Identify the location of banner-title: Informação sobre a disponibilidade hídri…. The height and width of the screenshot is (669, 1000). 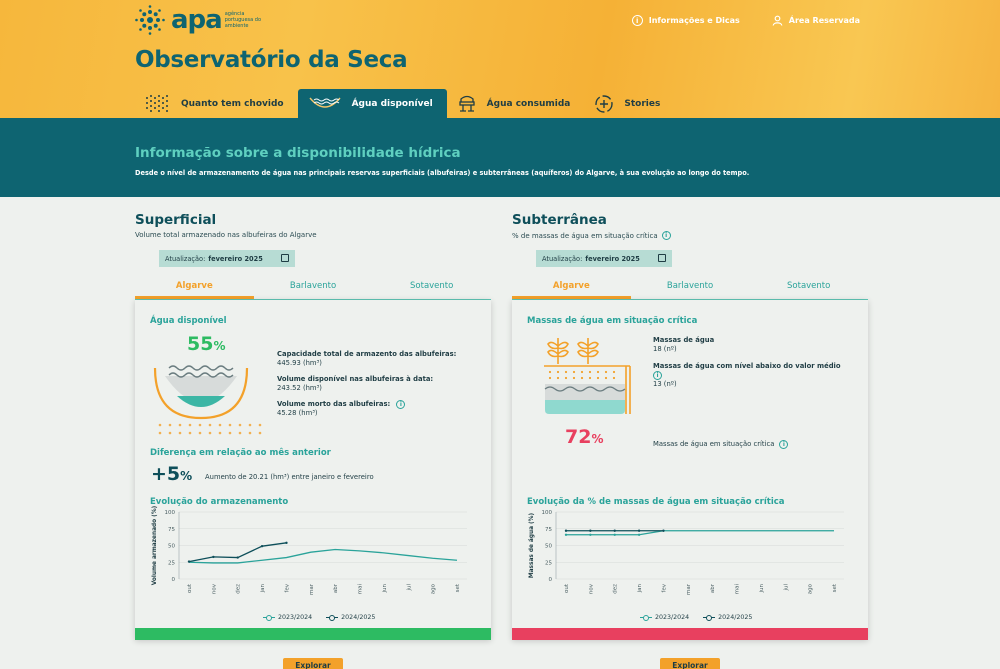
(298, 153).